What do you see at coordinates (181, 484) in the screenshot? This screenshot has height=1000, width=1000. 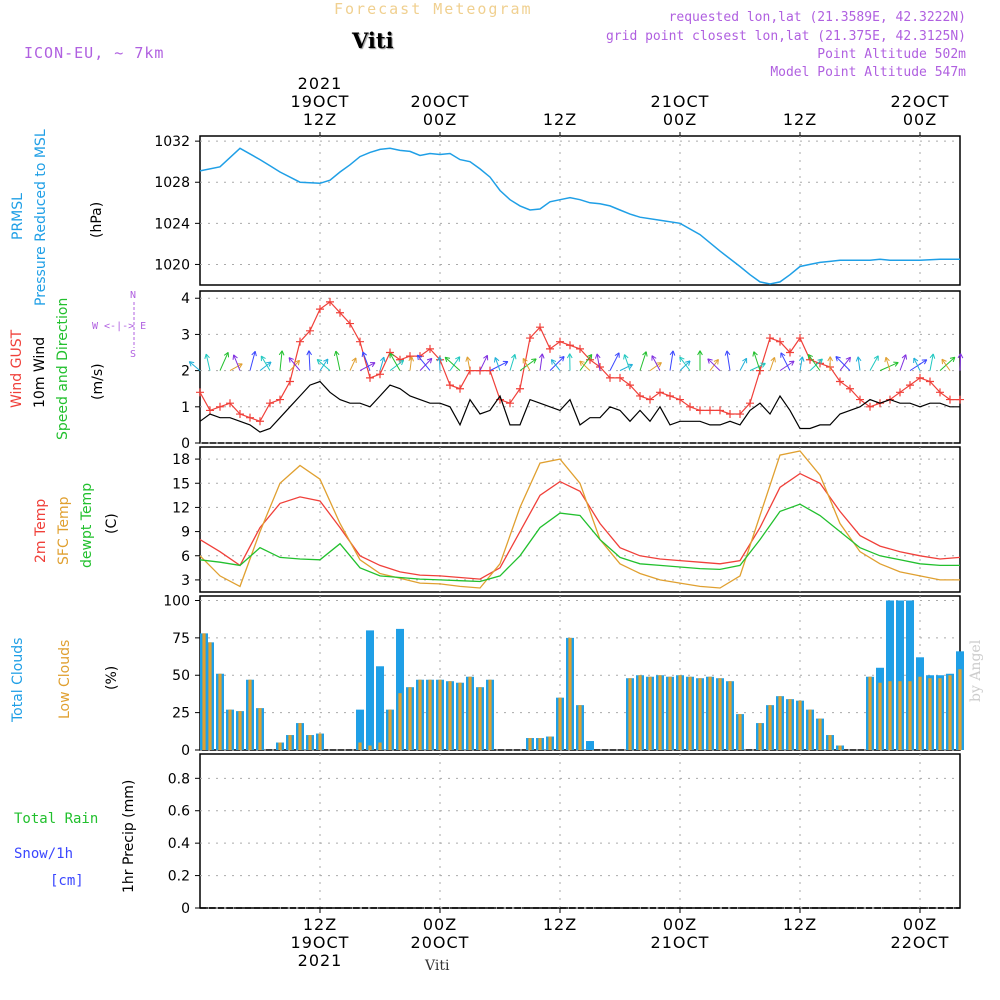 I see `temp-ytick-label: 15` at bounding box center [181, 484].